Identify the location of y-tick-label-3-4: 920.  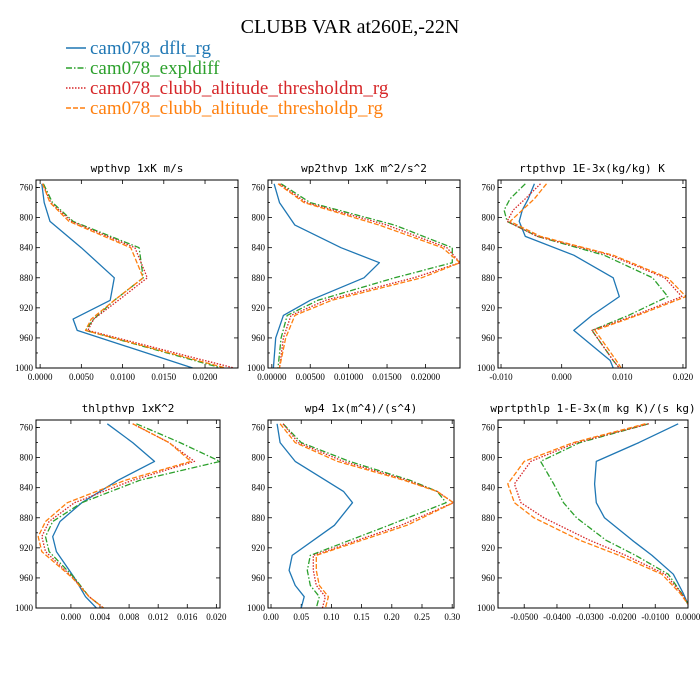
(27, 548).